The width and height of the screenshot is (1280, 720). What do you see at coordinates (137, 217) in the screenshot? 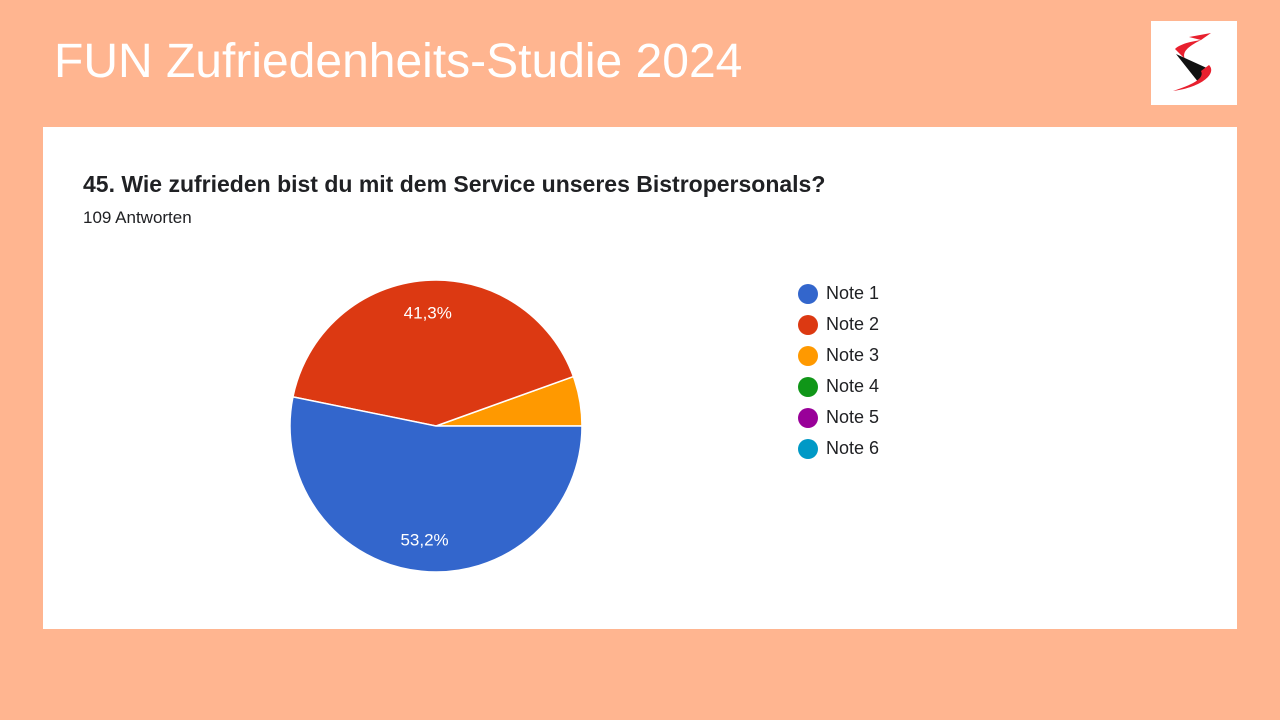
I see `response-count: 109 Antworten` at bounding box center [137, 217].